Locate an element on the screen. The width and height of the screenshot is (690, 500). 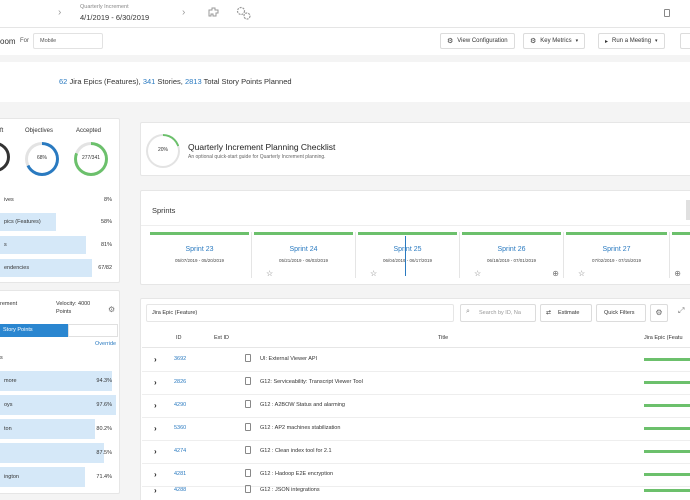
velocity-section-label: rement is located at coordinates (9, 304).